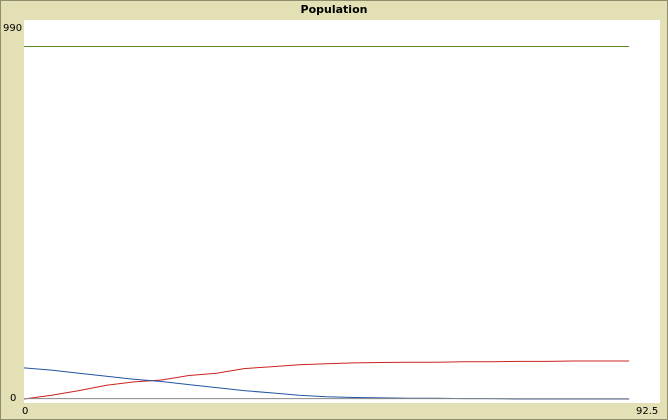  Describe the element at coordinates (13, 398) in the screenshot. I see `y-tick-label-min: 0` at that location.